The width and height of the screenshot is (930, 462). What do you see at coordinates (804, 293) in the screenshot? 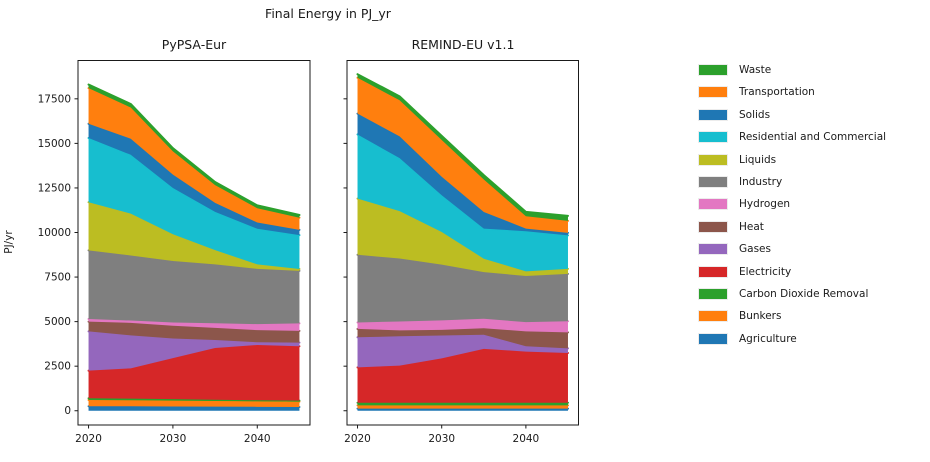
I see `legend-label: Carbon Dioxide Removal` at bounding box center [804, 293].